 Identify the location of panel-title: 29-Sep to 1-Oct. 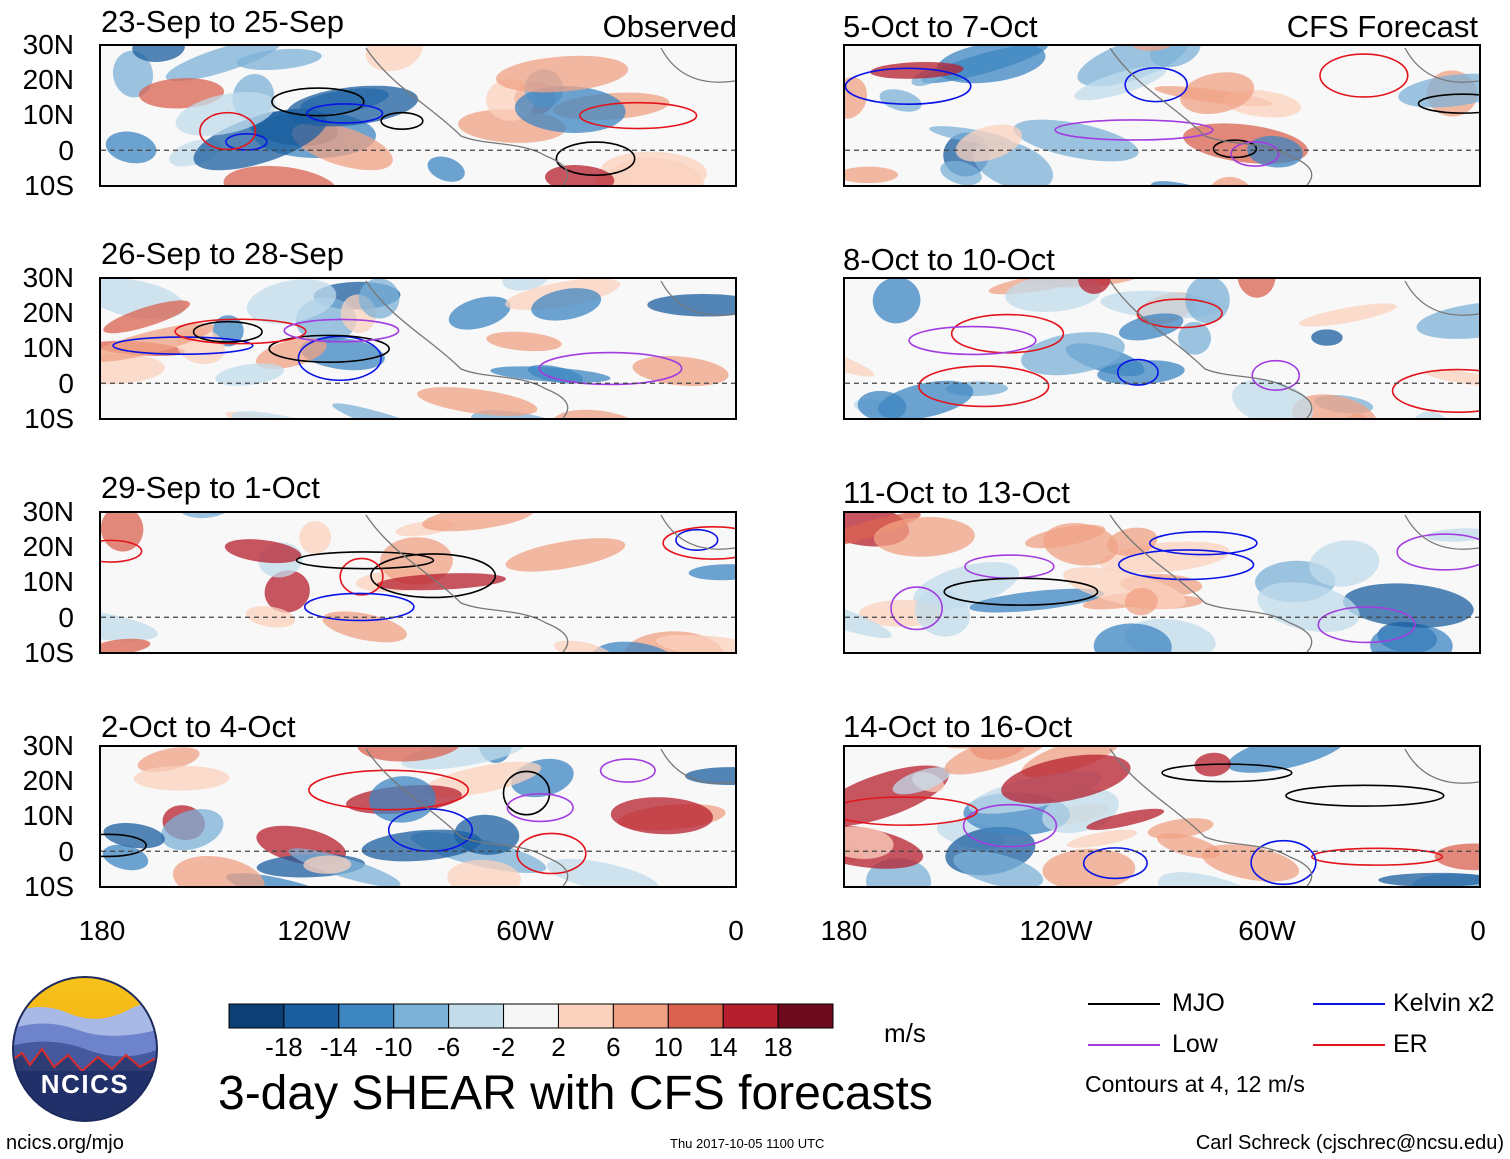
(210, 487).